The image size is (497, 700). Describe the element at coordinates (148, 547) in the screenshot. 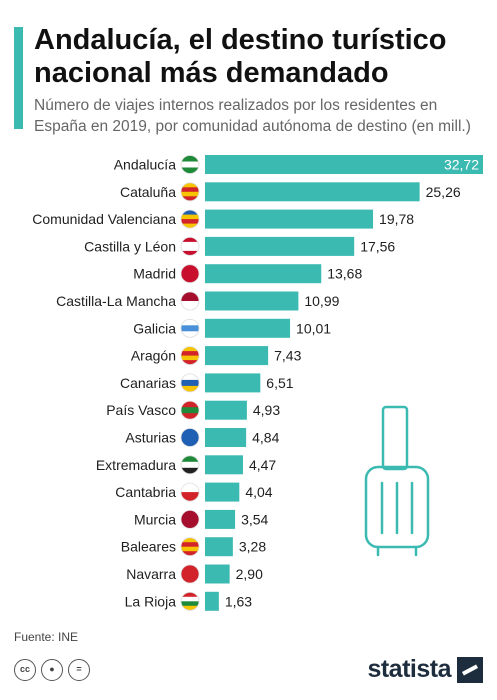

I see `category-label: Baleares` at that location.